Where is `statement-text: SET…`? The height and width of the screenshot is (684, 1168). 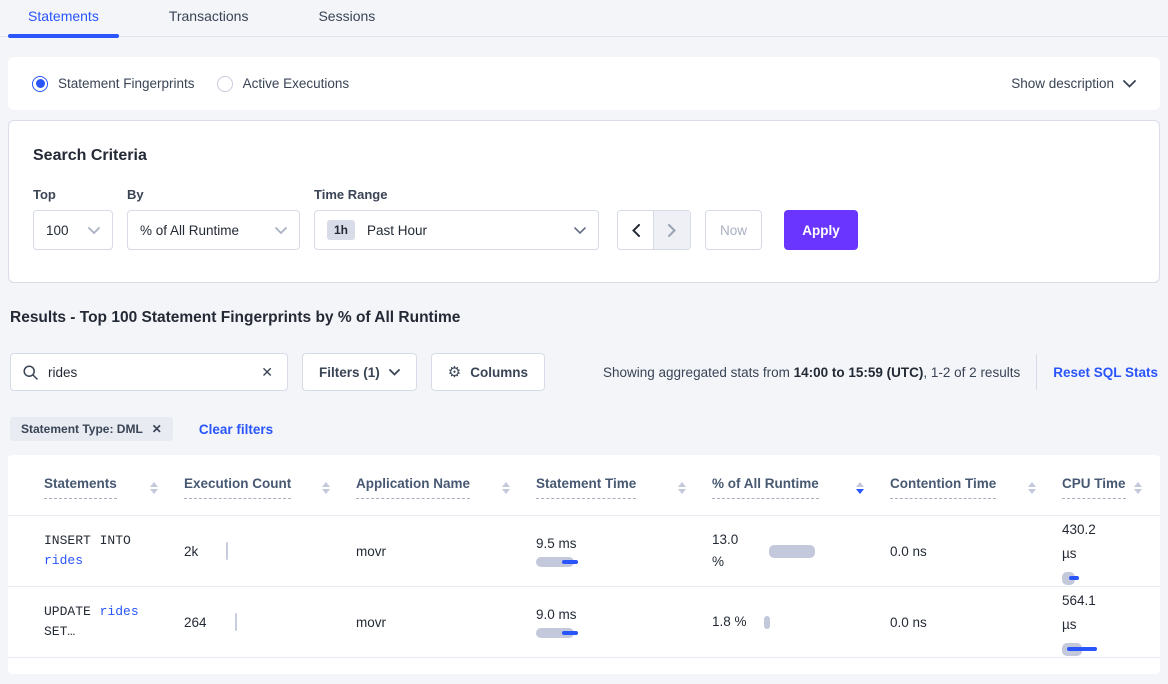 statement-text: SET… is located at coordinates (60, 631).